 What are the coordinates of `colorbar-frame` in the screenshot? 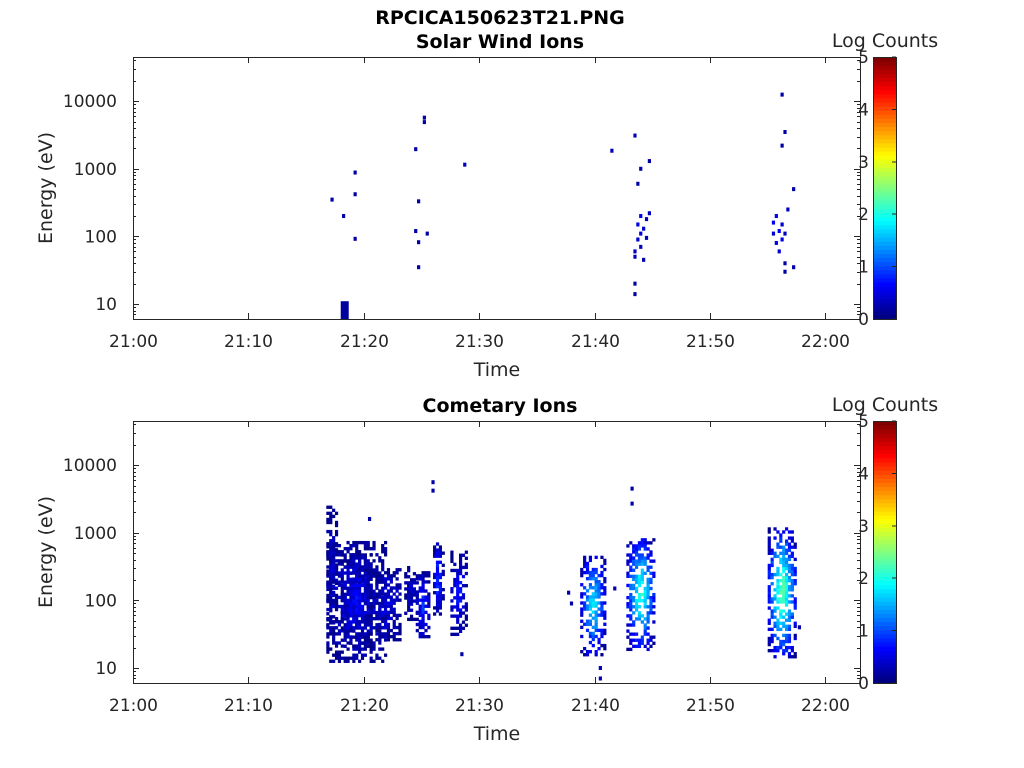 It's located at (885, 552).